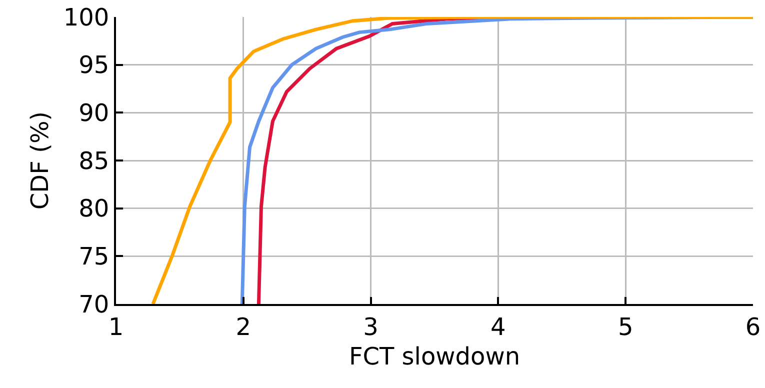  I want to click on x-tick-label: 6, so click(753, 326).